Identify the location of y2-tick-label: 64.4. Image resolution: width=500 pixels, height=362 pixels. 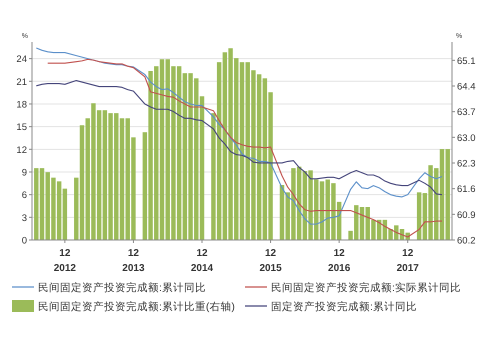
(466, 87).